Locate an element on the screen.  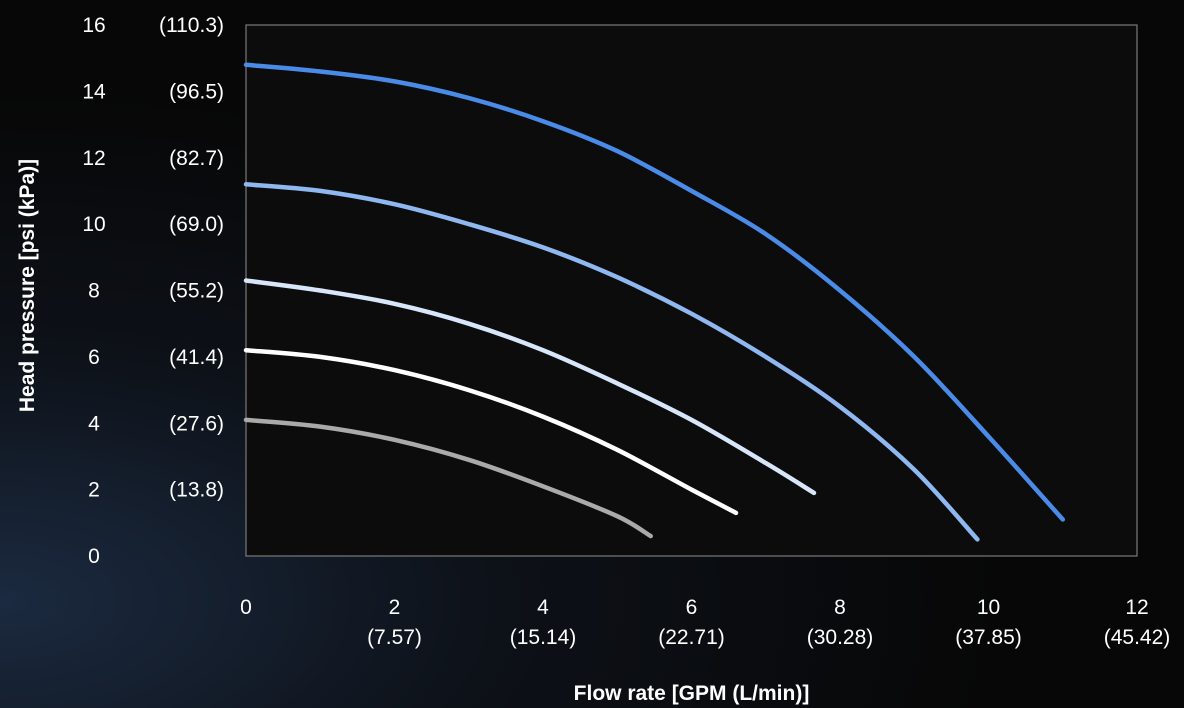
y-axis-title: Head pressure [psi (kPa)] is located at coordinates (27, 285).